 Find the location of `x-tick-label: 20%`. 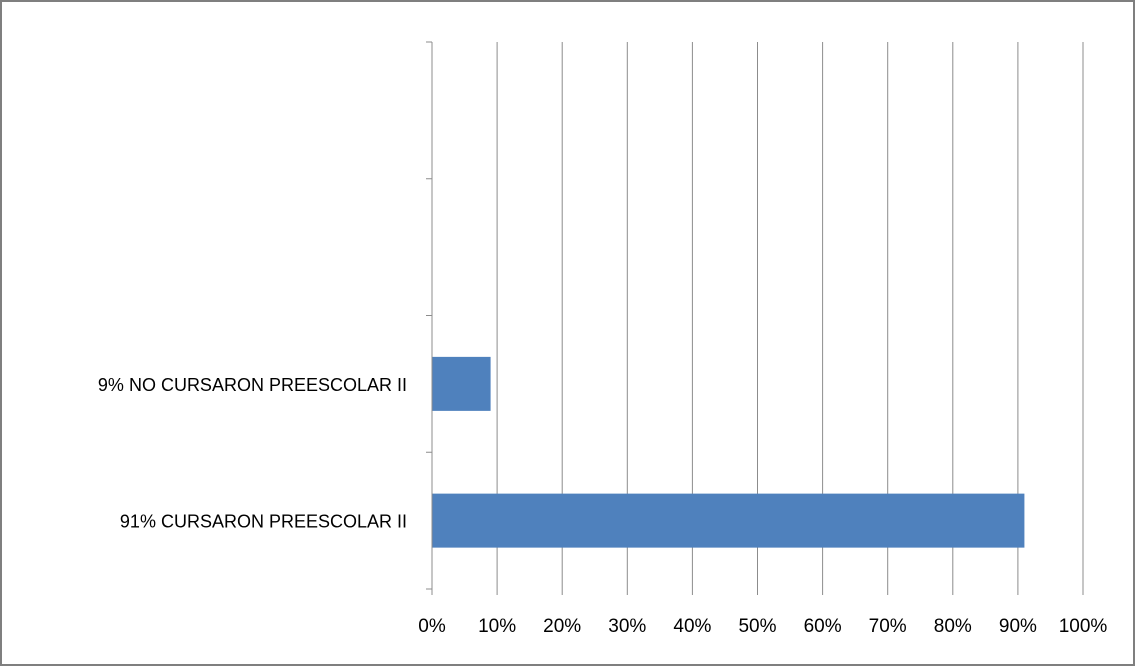

x-tick-label: 20% is located at coordinates (562, 626).